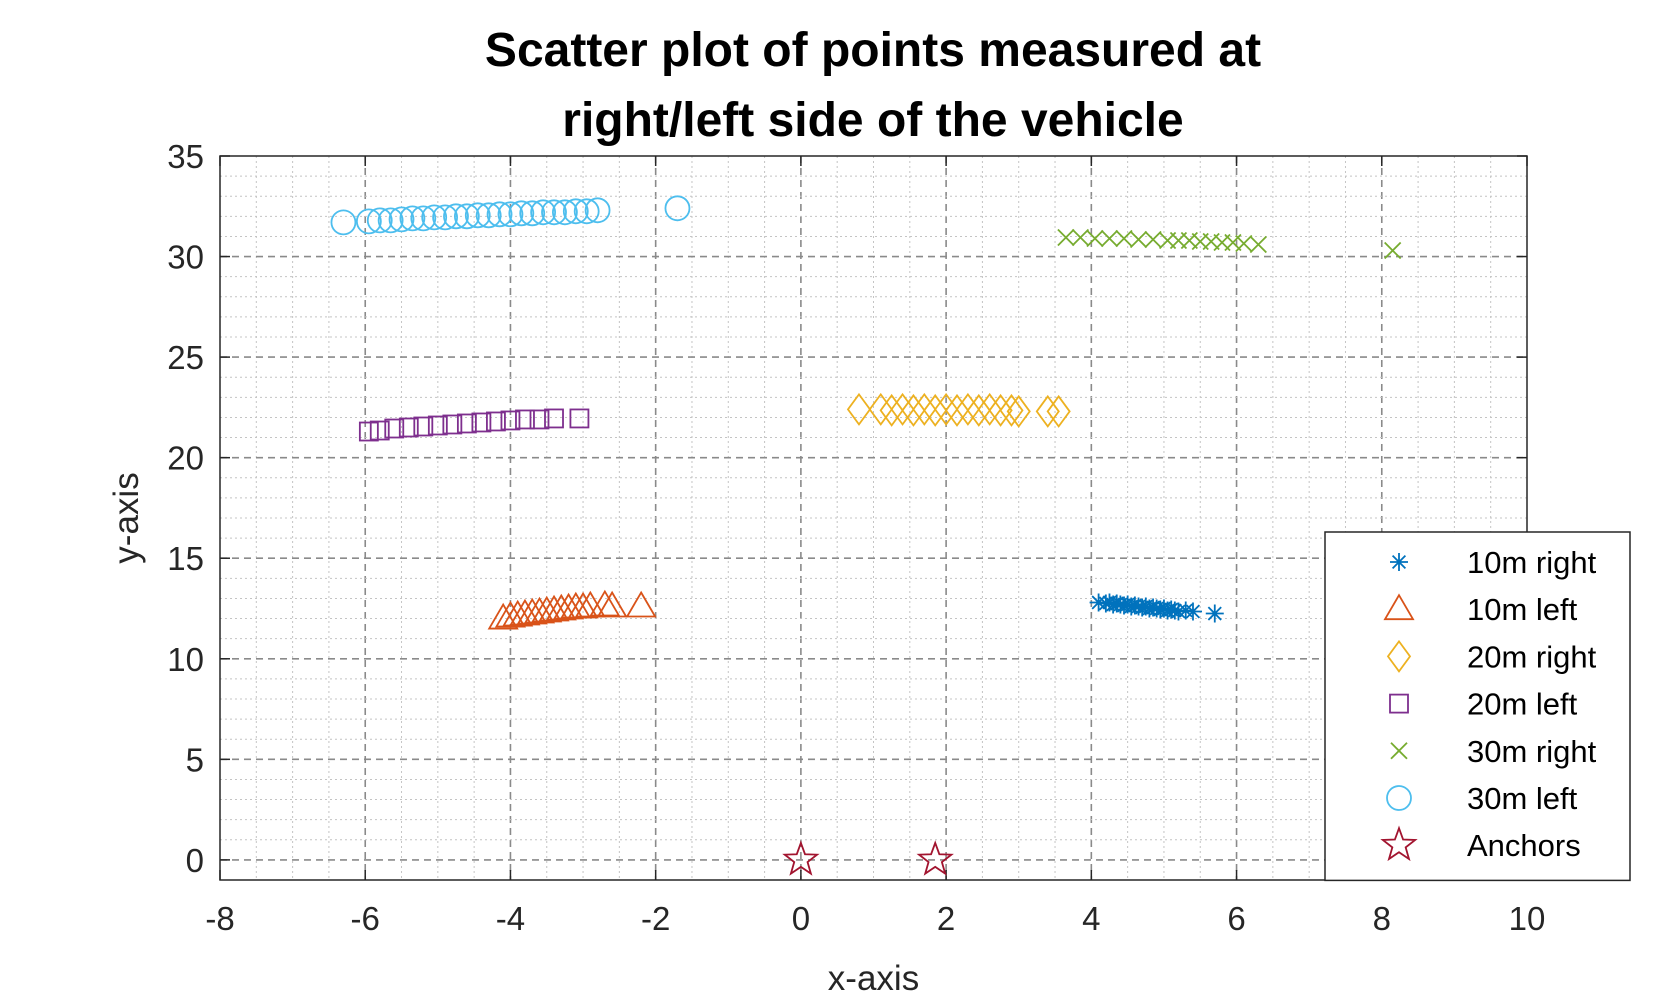  Describe the element at coordinates (1532, 751) in the screenshot. I see `legend-label: 30m right` at that location.